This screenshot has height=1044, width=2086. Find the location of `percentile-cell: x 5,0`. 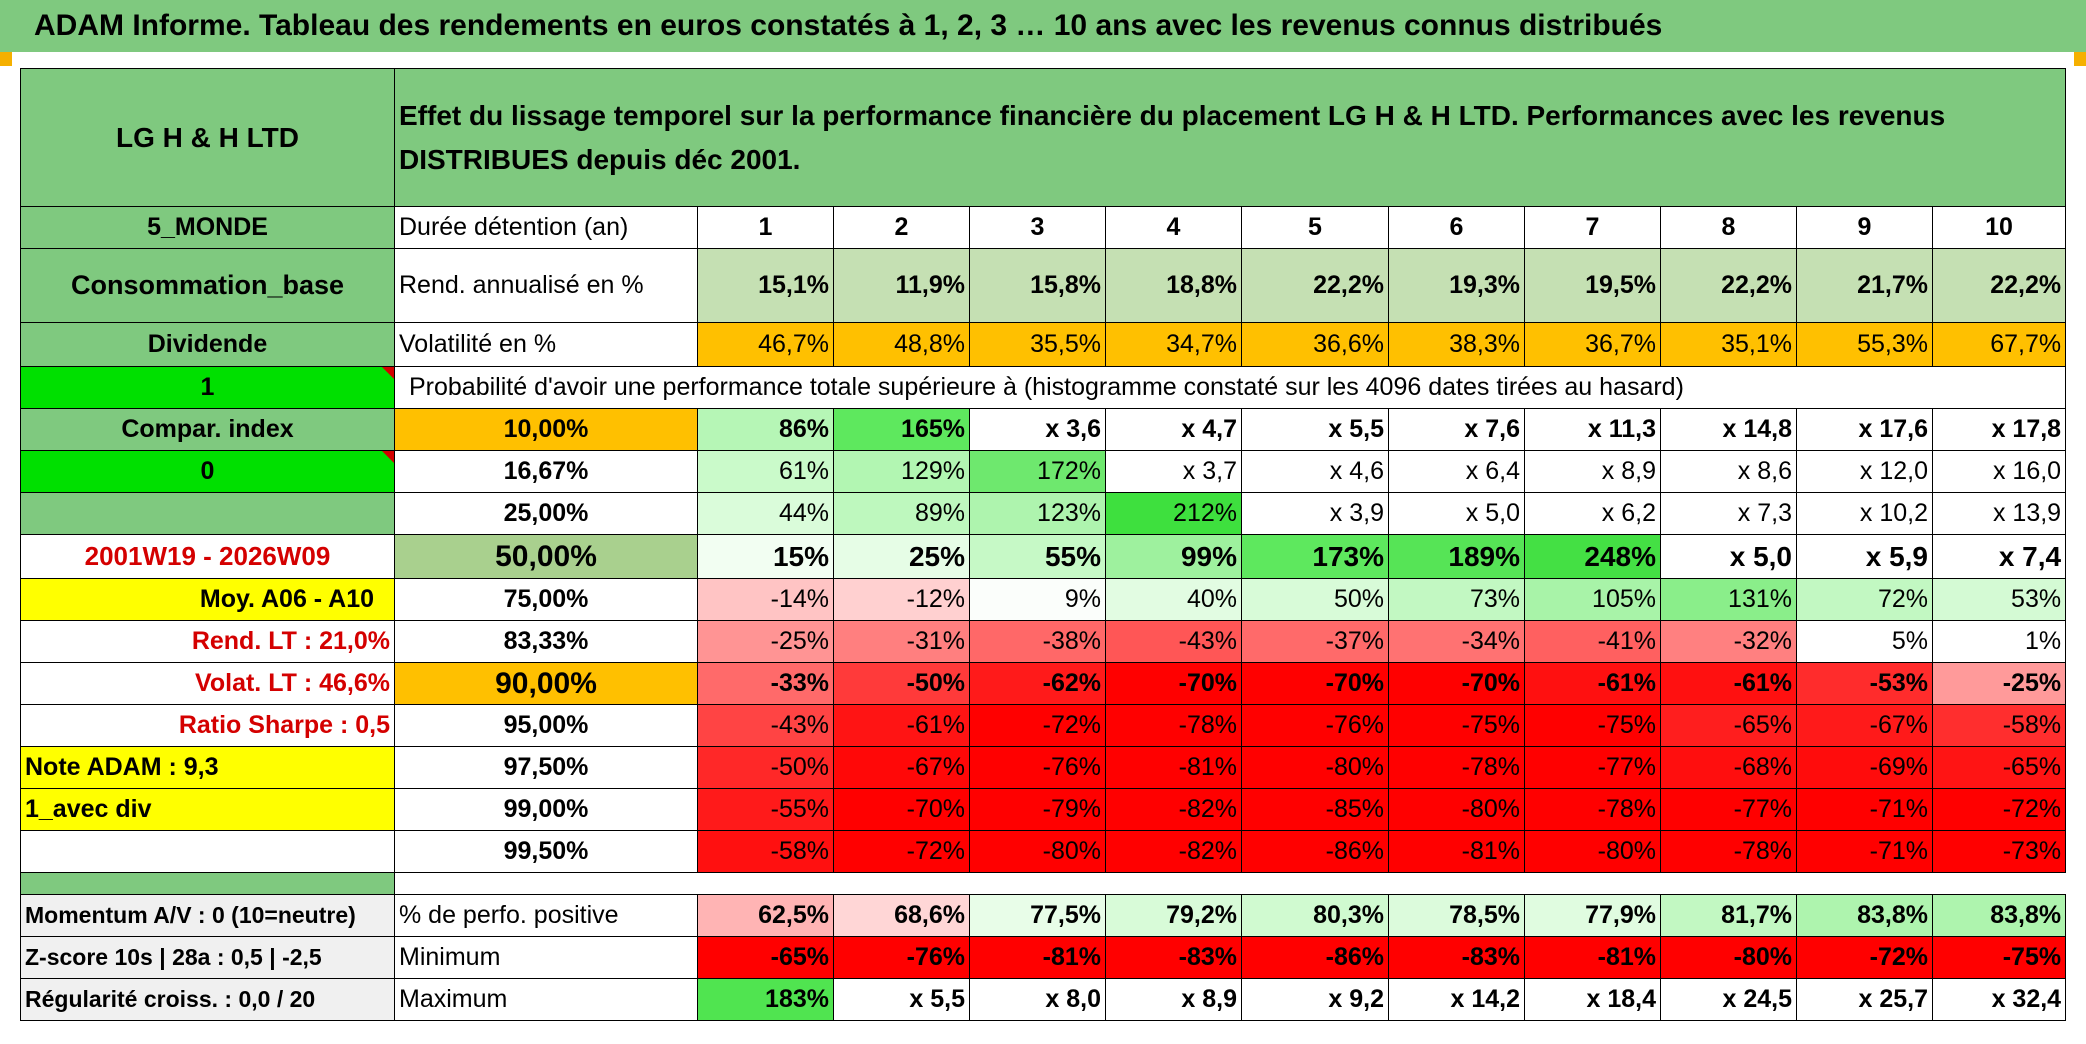

percentile-cell: x 5,0 is located at coordinates (1728, 556).